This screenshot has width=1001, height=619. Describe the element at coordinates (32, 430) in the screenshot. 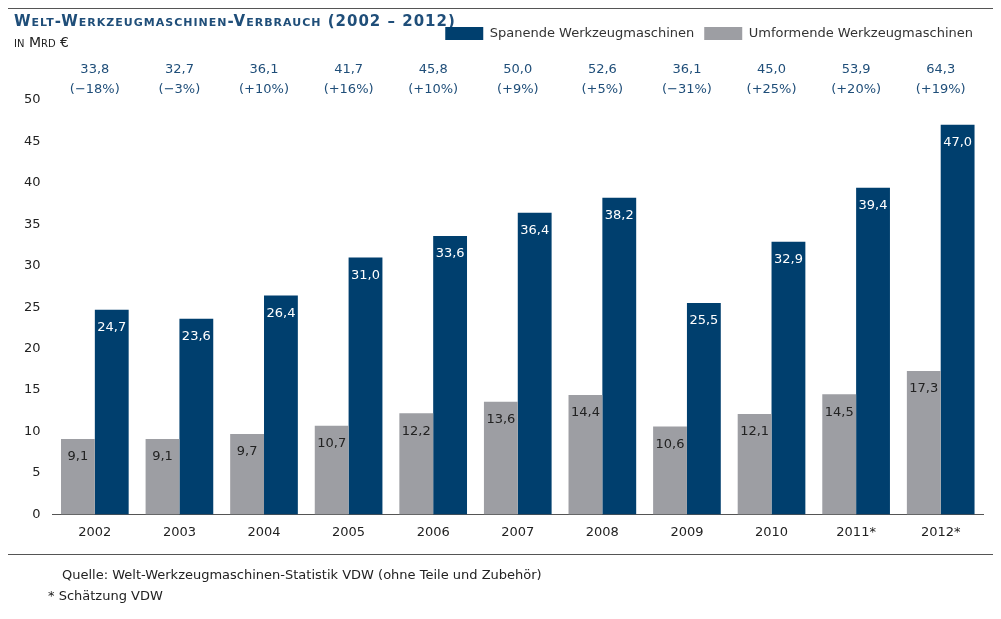

I see `y-tick-label: 10` at that location.